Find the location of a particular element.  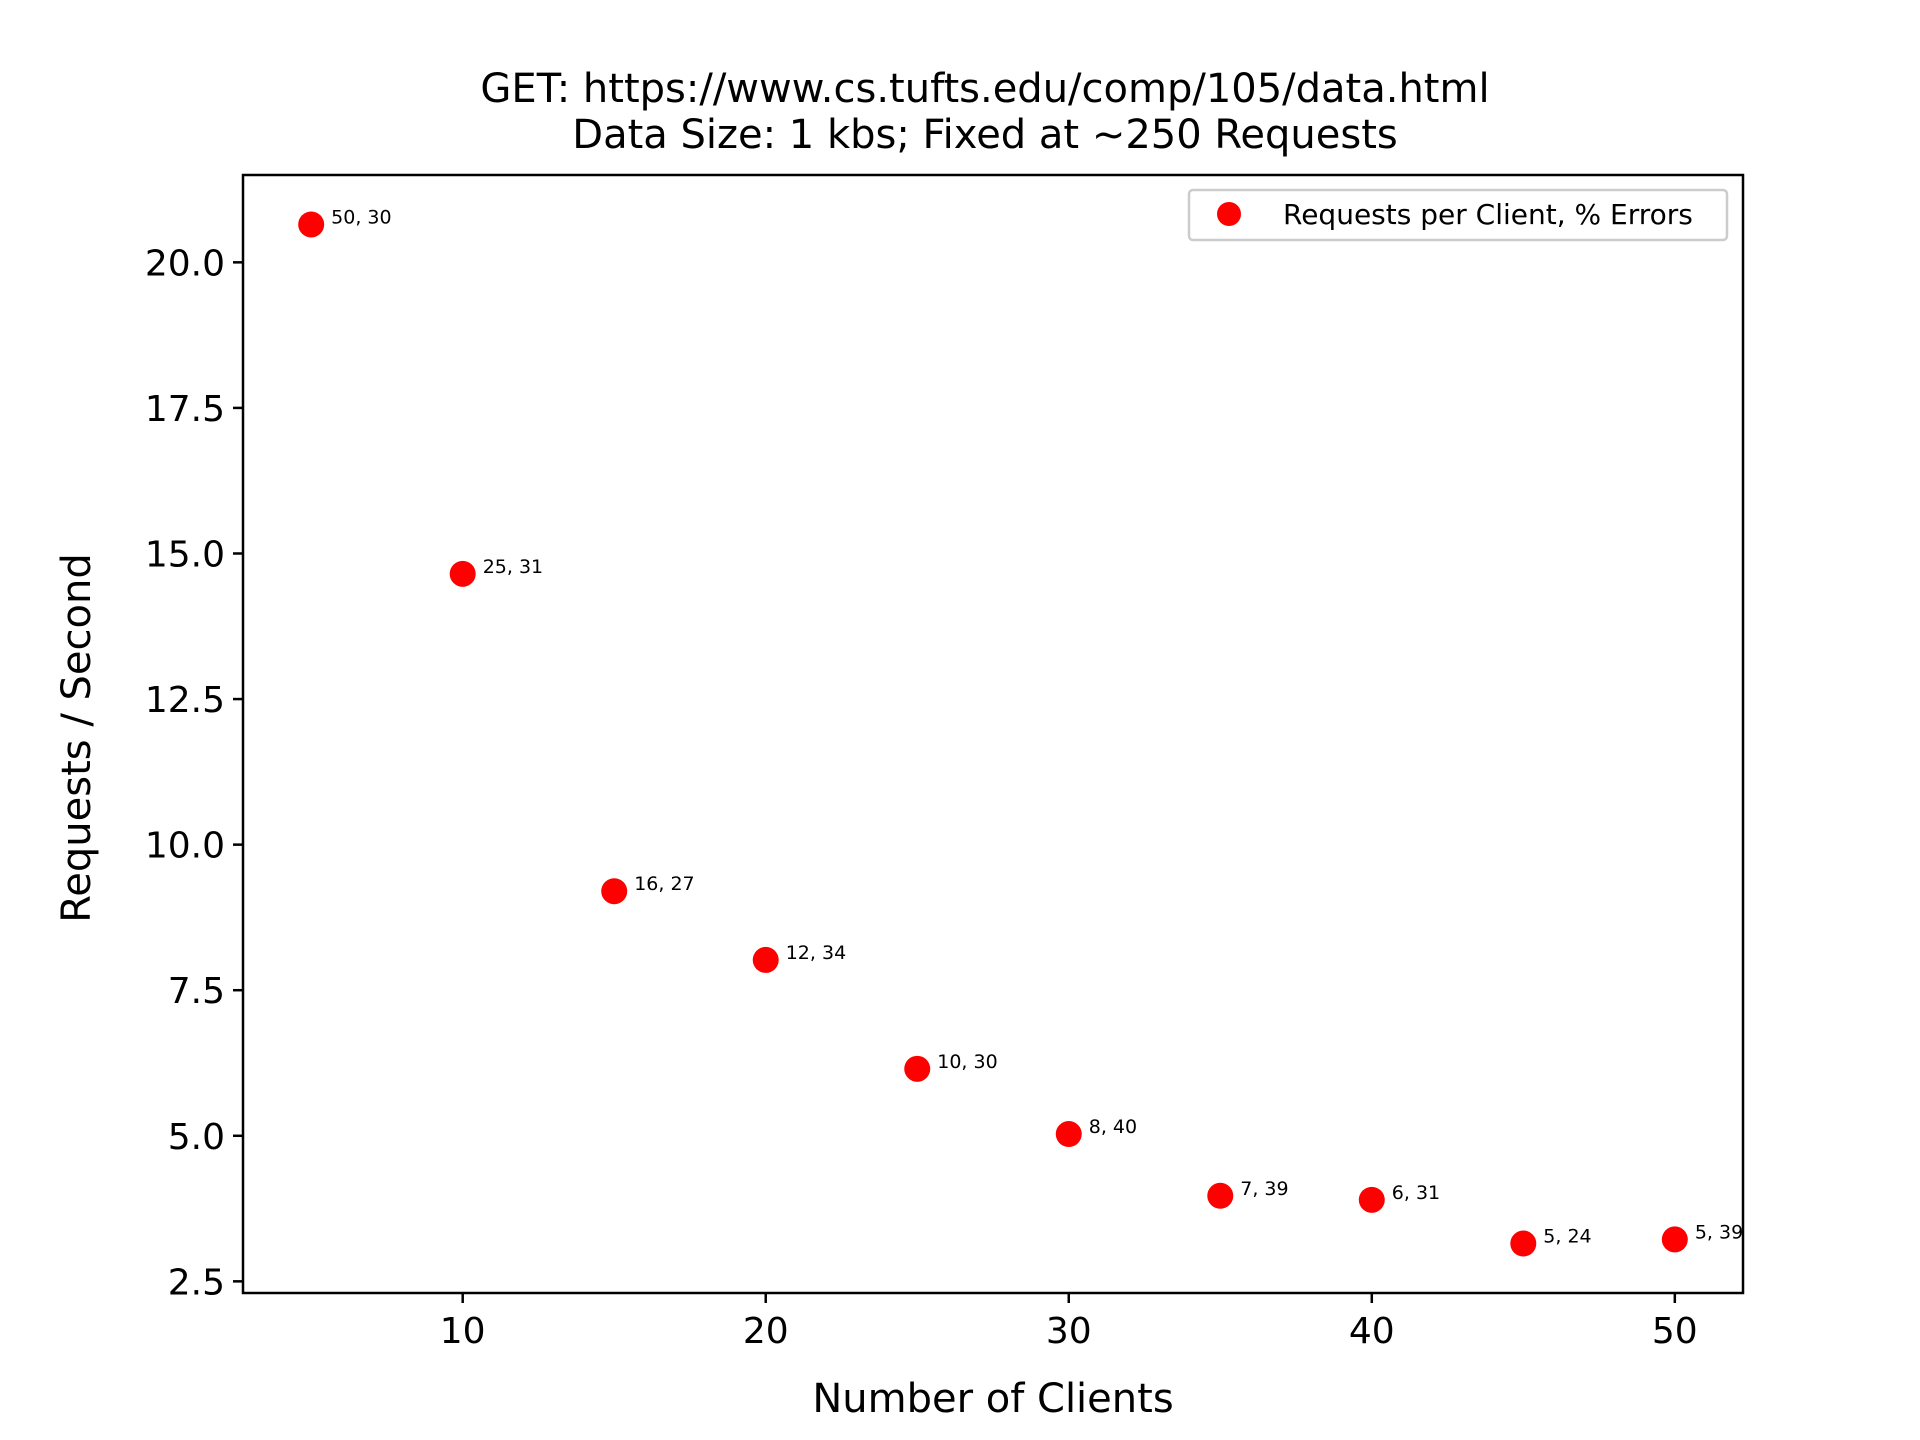

y-axis-label: Requests / Second is located at coordinates (77, 737).